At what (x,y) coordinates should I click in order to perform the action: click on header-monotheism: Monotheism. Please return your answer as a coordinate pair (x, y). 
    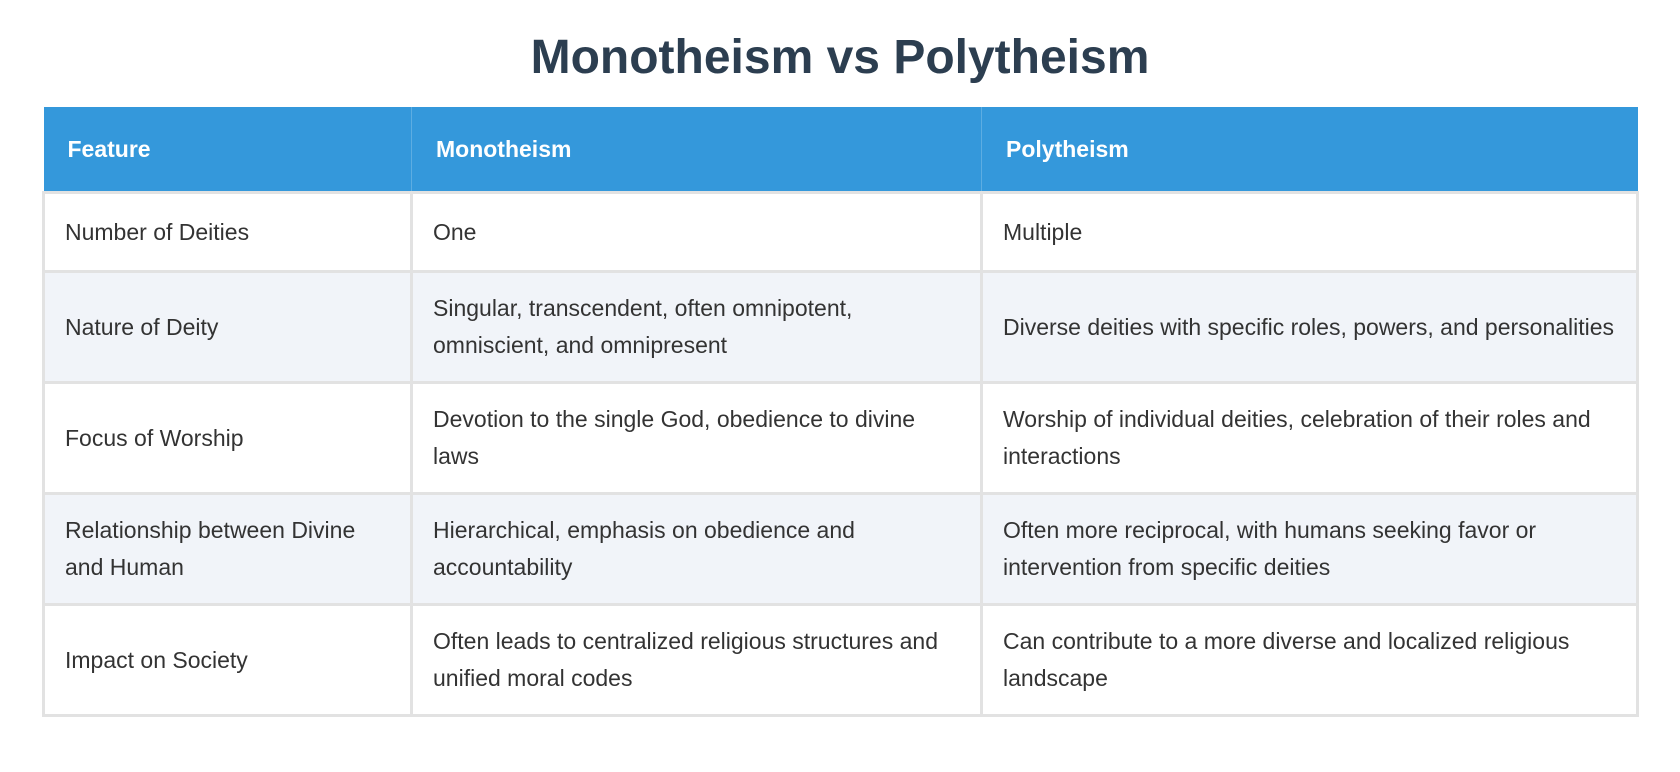
    Looking at the image, I should click on (696, 150).